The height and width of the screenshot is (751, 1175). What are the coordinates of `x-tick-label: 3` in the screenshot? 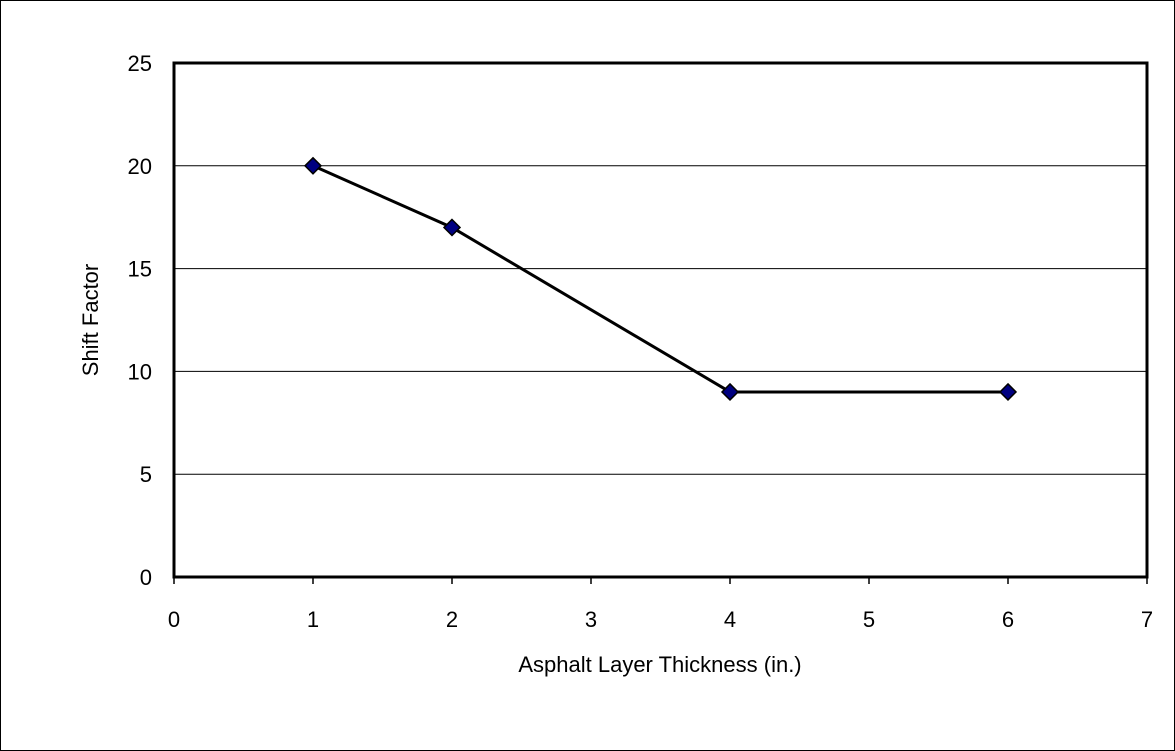 It's located at (591, 619).